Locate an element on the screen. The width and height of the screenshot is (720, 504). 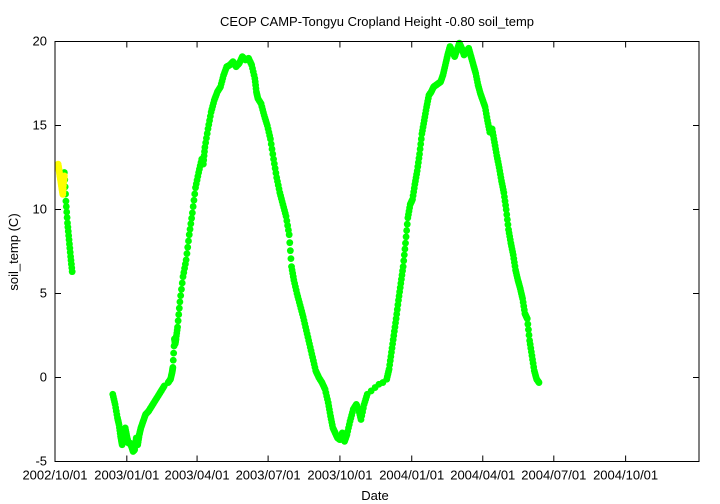
x-tick-label: 2003/01/01 is located at coordinates (126, 475).